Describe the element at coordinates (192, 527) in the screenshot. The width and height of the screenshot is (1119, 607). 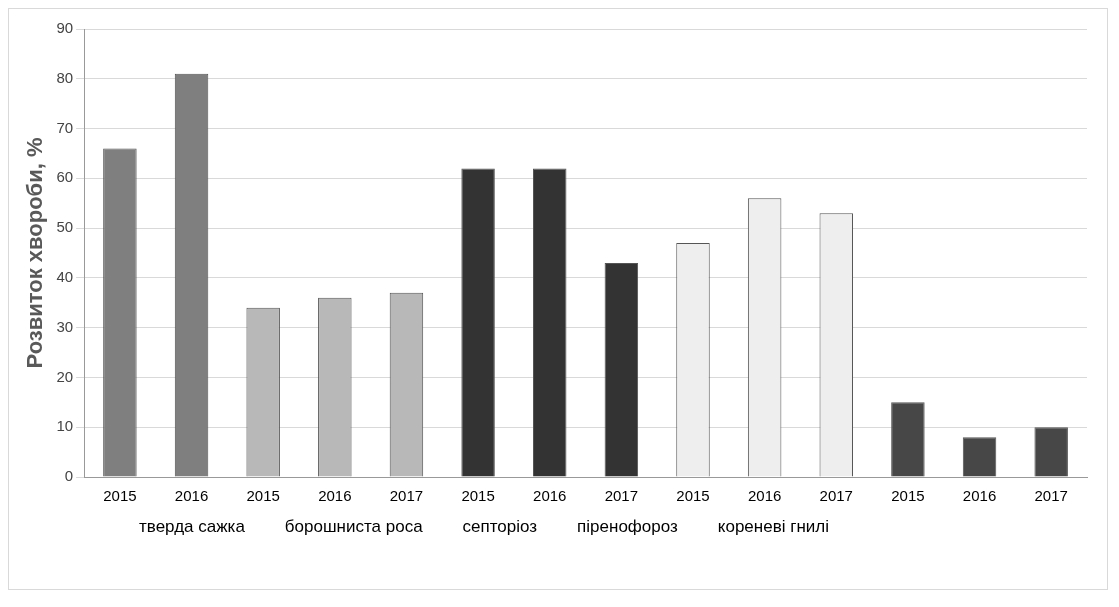
I see `text: тверда сажка` at that location.